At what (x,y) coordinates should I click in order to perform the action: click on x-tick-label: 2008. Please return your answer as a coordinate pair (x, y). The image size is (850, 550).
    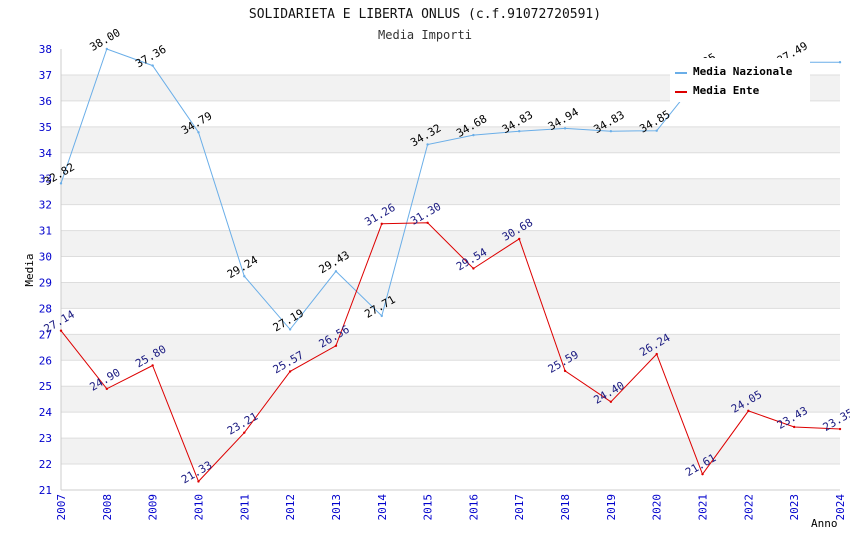
    Looking at the image, I should click on (107, 507).